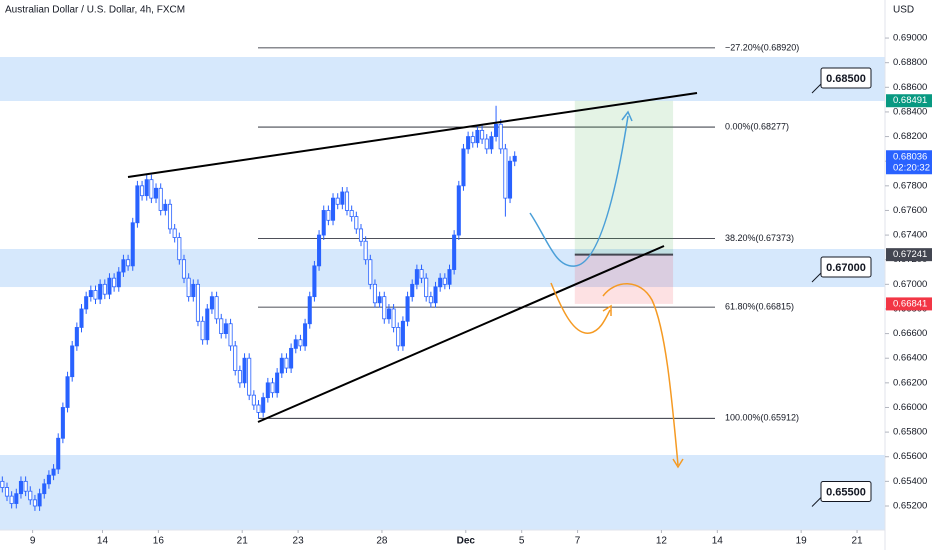 Image resolution: width=932 pixels, height=555 pixels. Describe the element at coordinates (802, 541) in the screenshot. I see `x-tick-label: 19` at that location.